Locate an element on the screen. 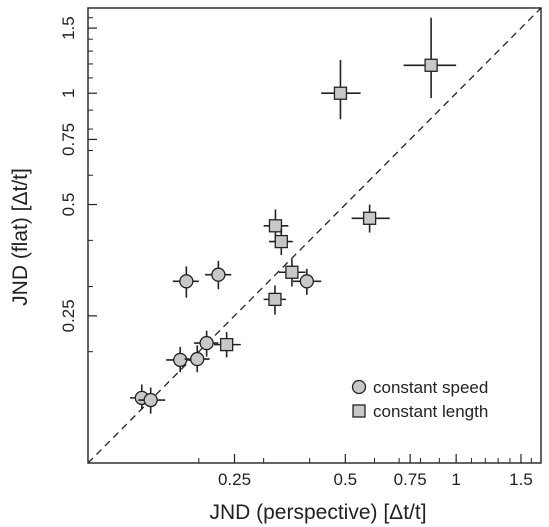 The height and width of the screenshot is (527, 549). legend: constant speed constant length is located at coordinates (419, 399).